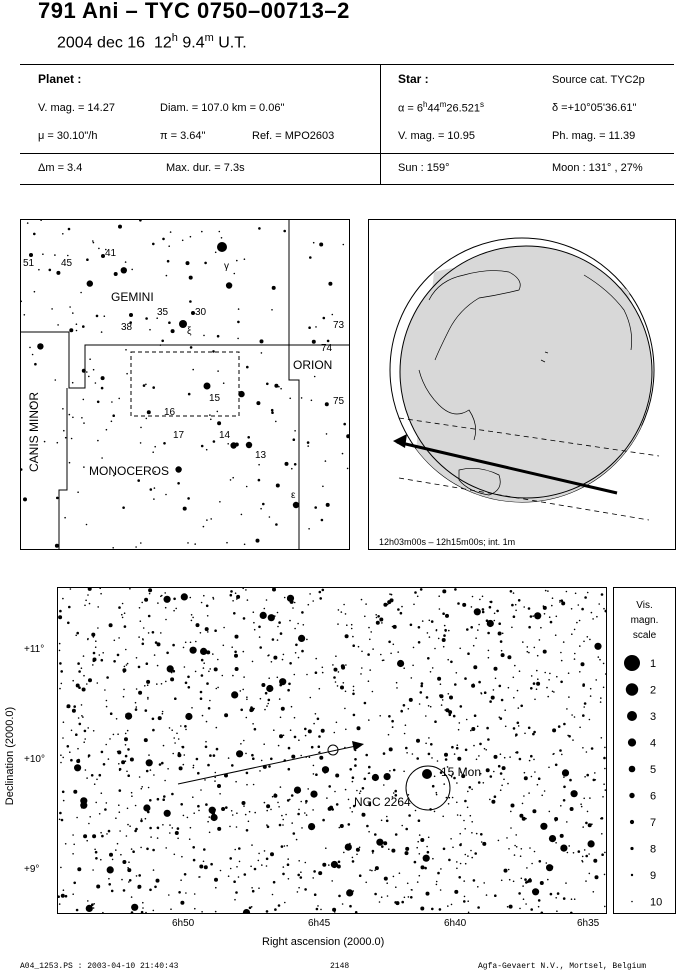 The image size is (680, 972). What do you see at coordinates (201, 312) in the screenshot?
I see `star-label-30: 30` at bounding box center [201, 312].